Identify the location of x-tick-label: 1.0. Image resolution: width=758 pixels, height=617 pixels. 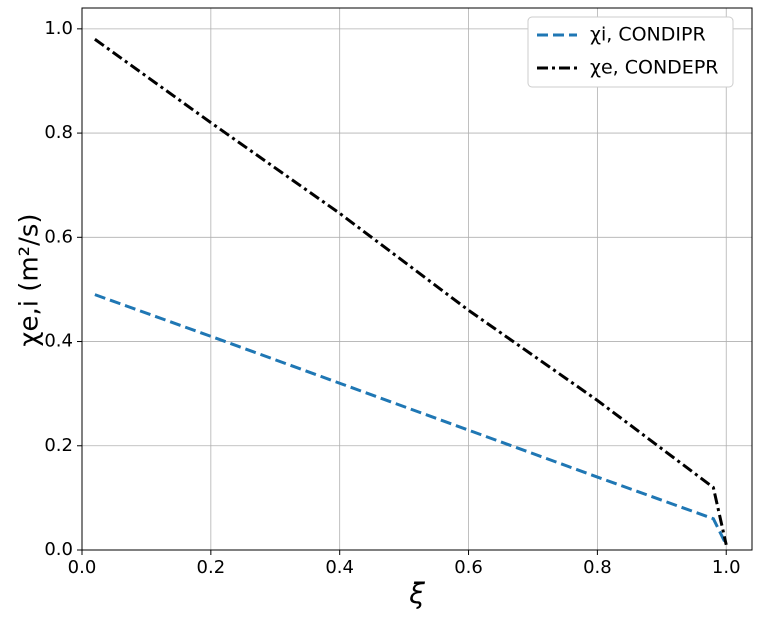
(726, 567).